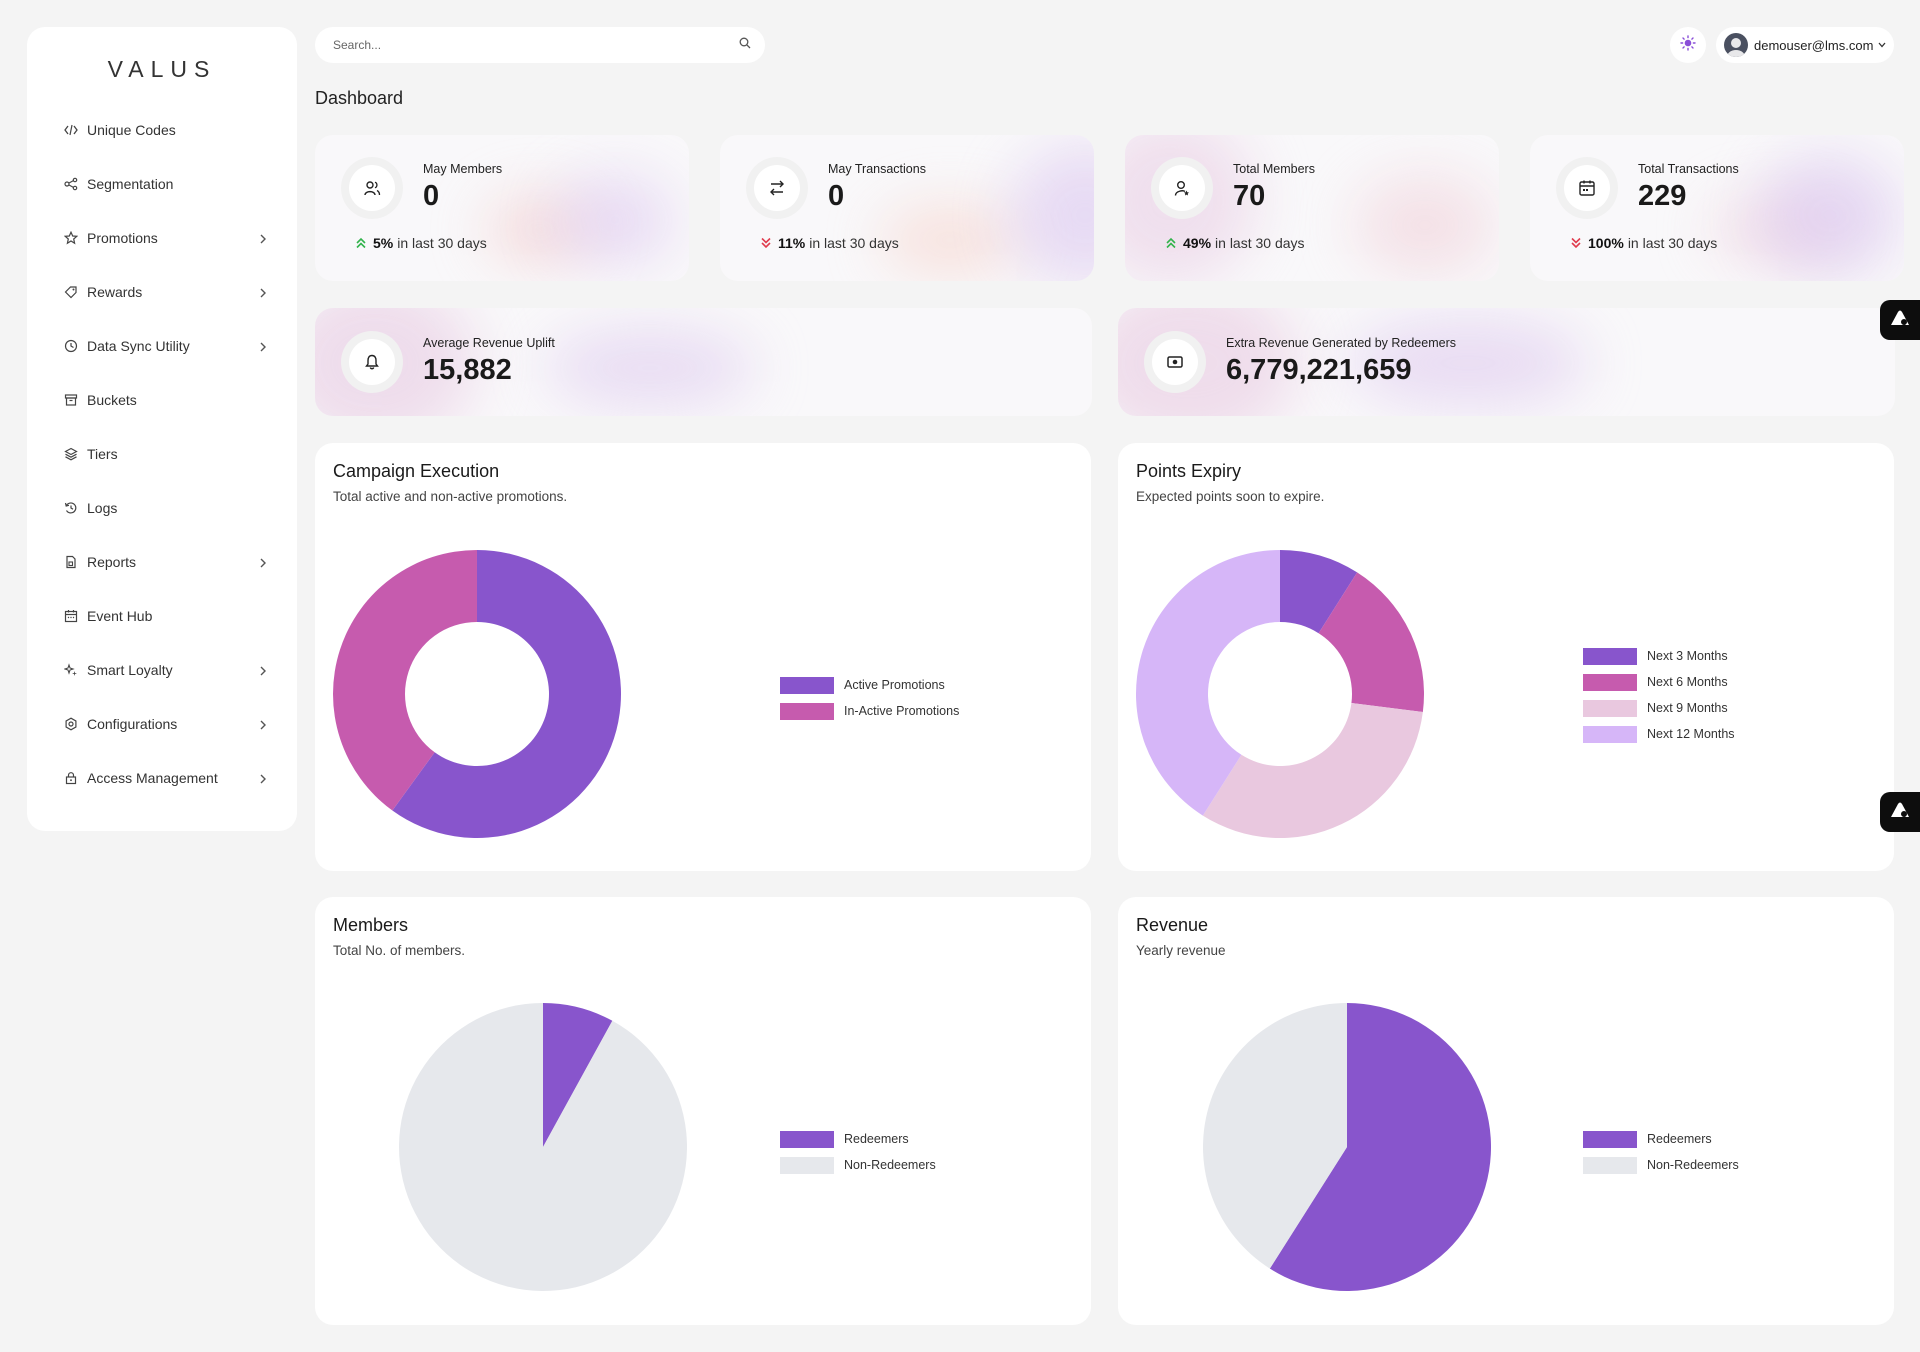 Image resolution: width=1920 pixels, height=1352 pixels. Describe the element at coordinates (1189, 471) in the screenshot. I see `chart-title: Points Expiry` at that location.